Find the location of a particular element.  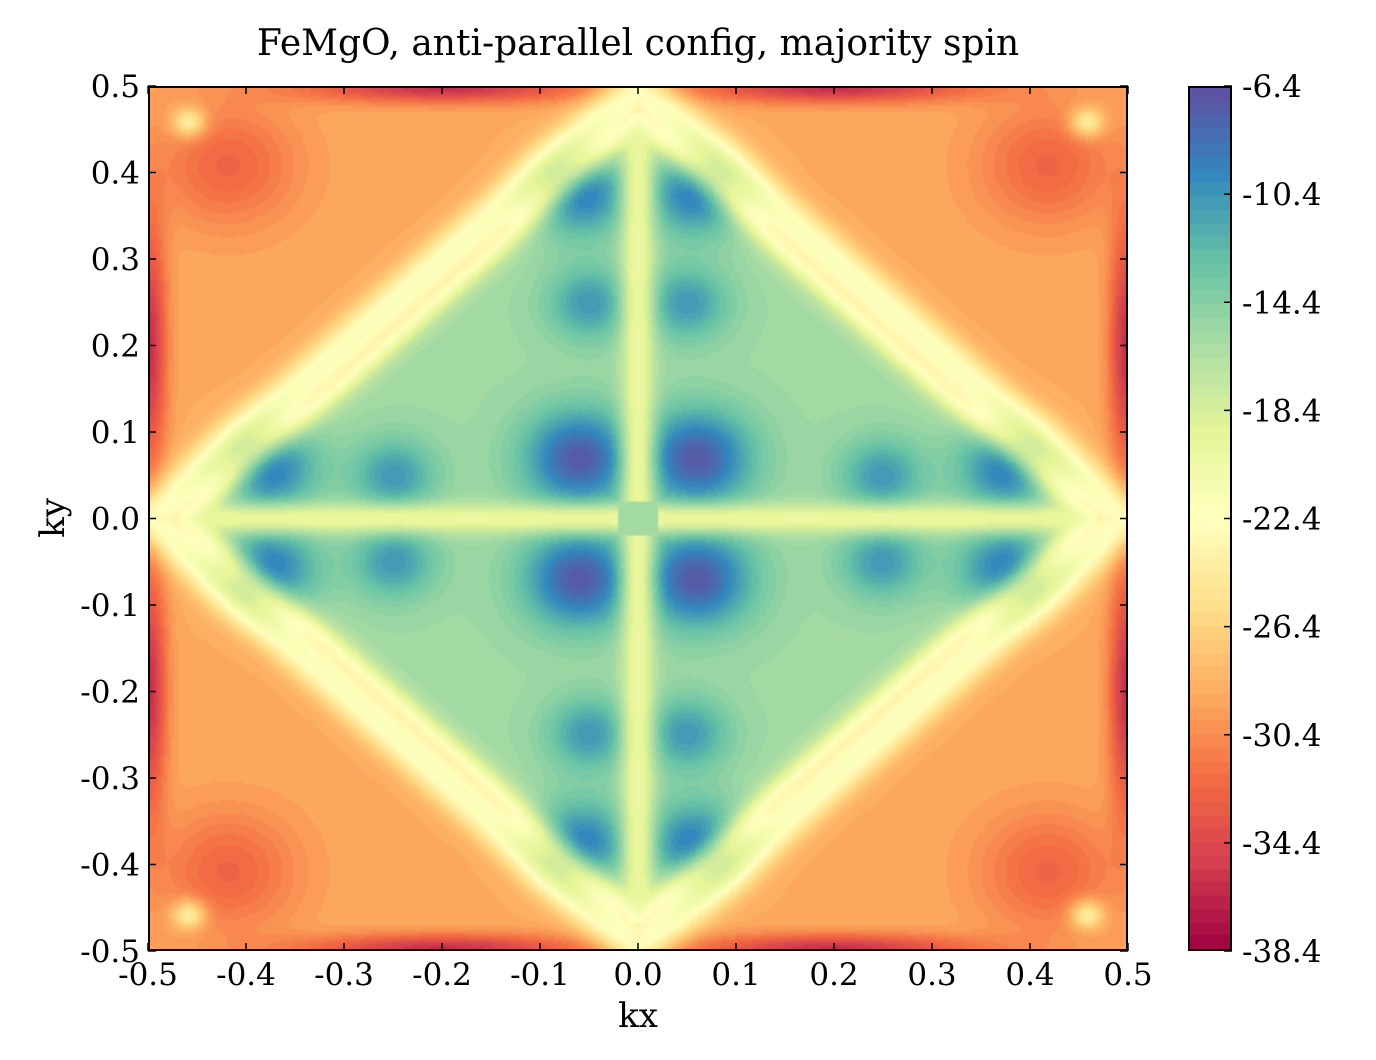

x-tick-label: 0.3 is located at coordinates (931, 975).